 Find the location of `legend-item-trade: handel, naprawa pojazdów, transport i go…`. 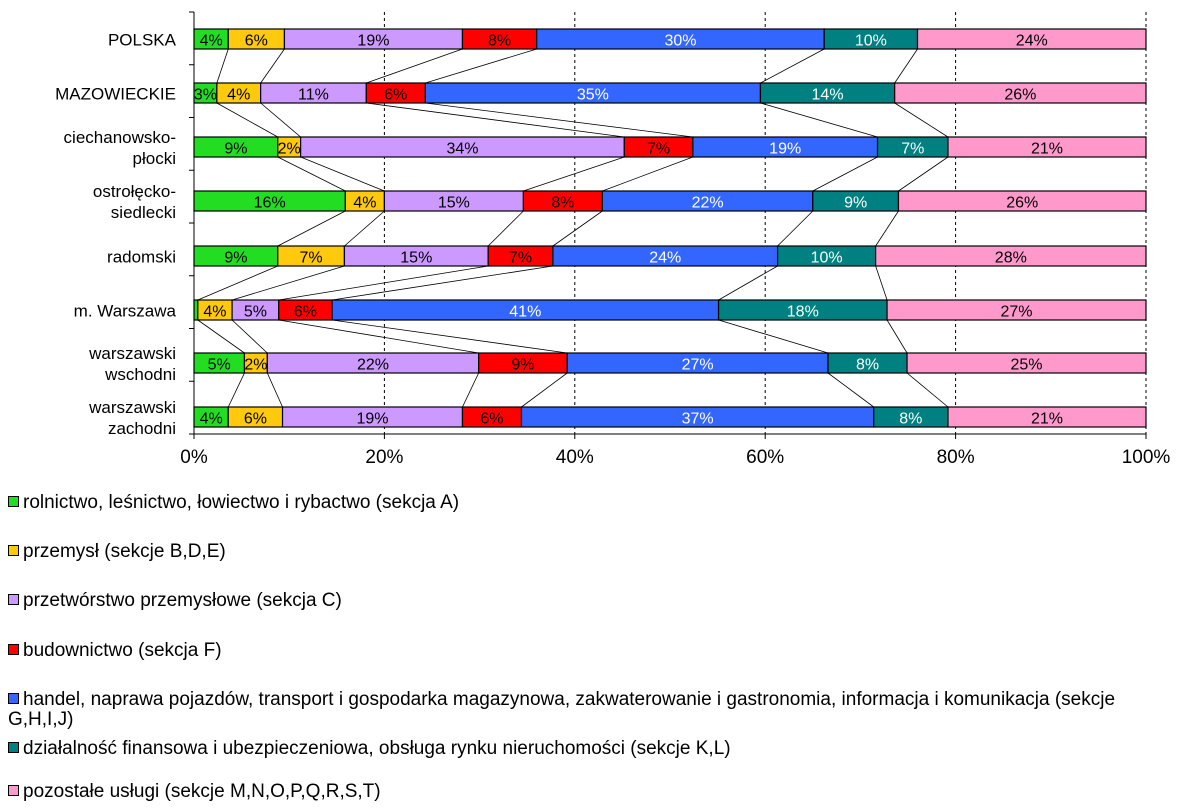

legend-item-trade: handel, naprawa pojazdów, transport i go… is located at coordinates (588, 710).